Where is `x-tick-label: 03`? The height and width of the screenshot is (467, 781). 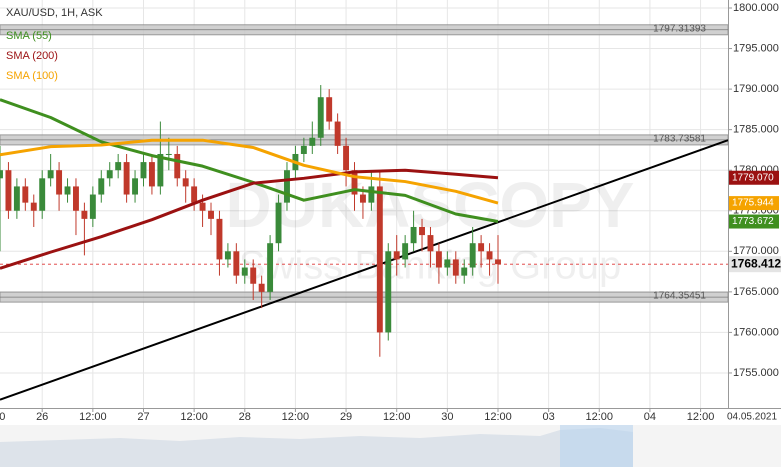
x-tick-label: 03 is located at coordinates (549, 417).